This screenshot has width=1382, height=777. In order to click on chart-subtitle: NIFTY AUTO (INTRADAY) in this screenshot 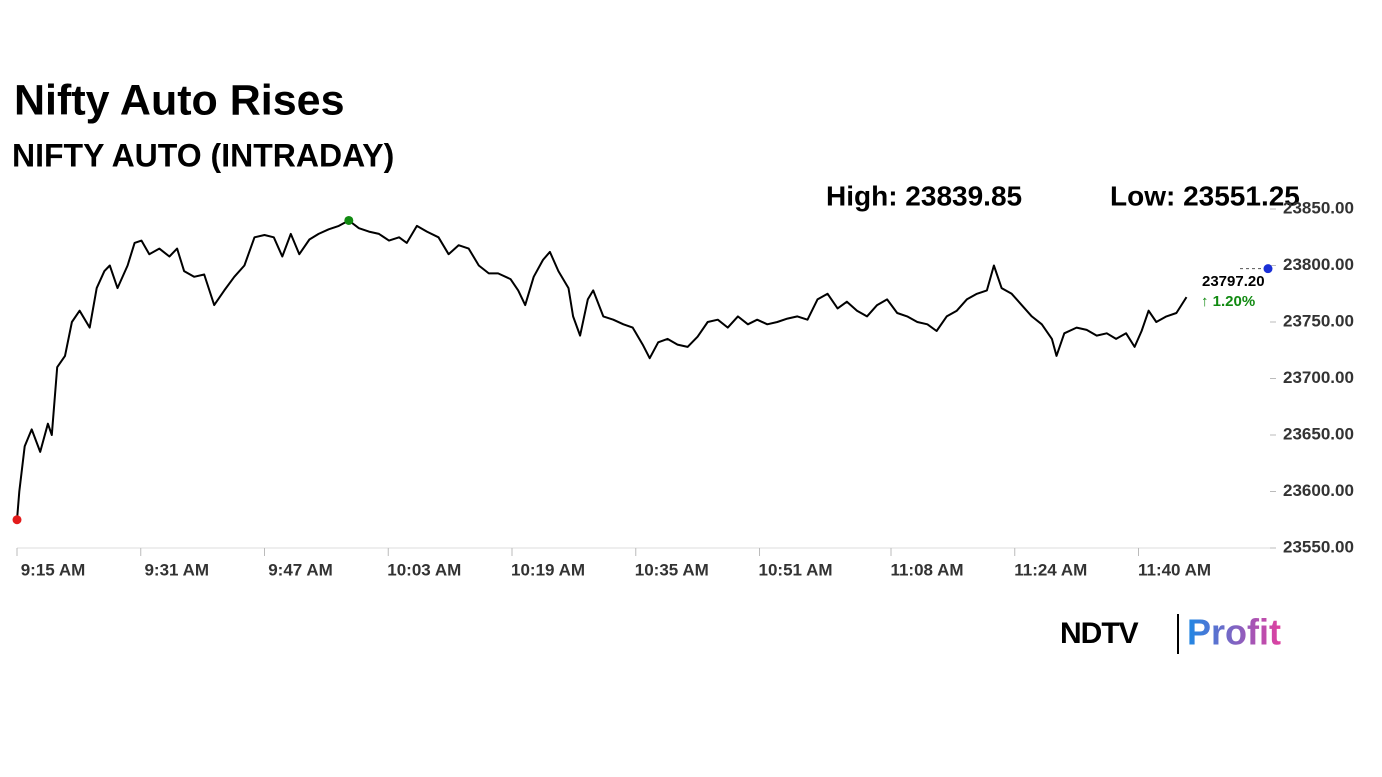, I will do `click(203, 155)`.